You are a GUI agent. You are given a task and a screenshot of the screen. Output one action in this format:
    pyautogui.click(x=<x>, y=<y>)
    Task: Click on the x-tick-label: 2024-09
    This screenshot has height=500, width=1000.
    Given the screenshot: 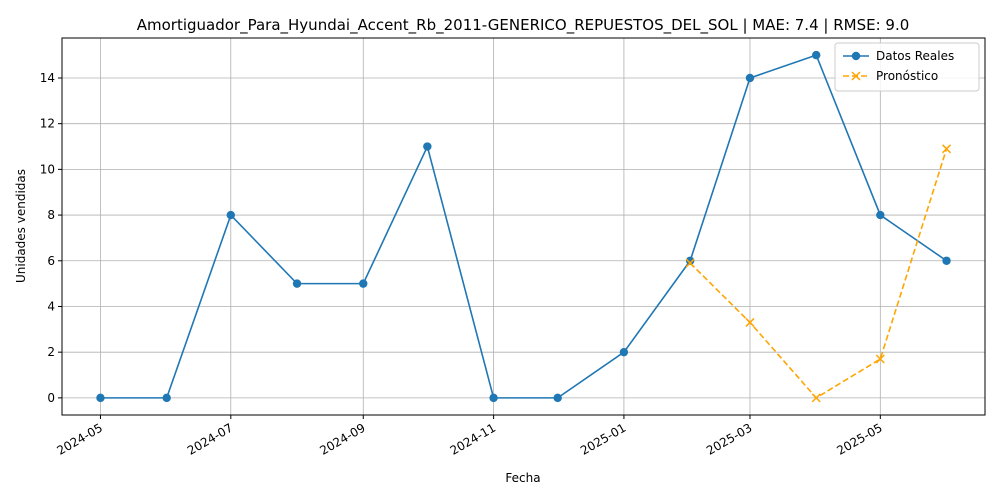 What is the action you would take?
    pyautogui.click(x=342, y=439)
    